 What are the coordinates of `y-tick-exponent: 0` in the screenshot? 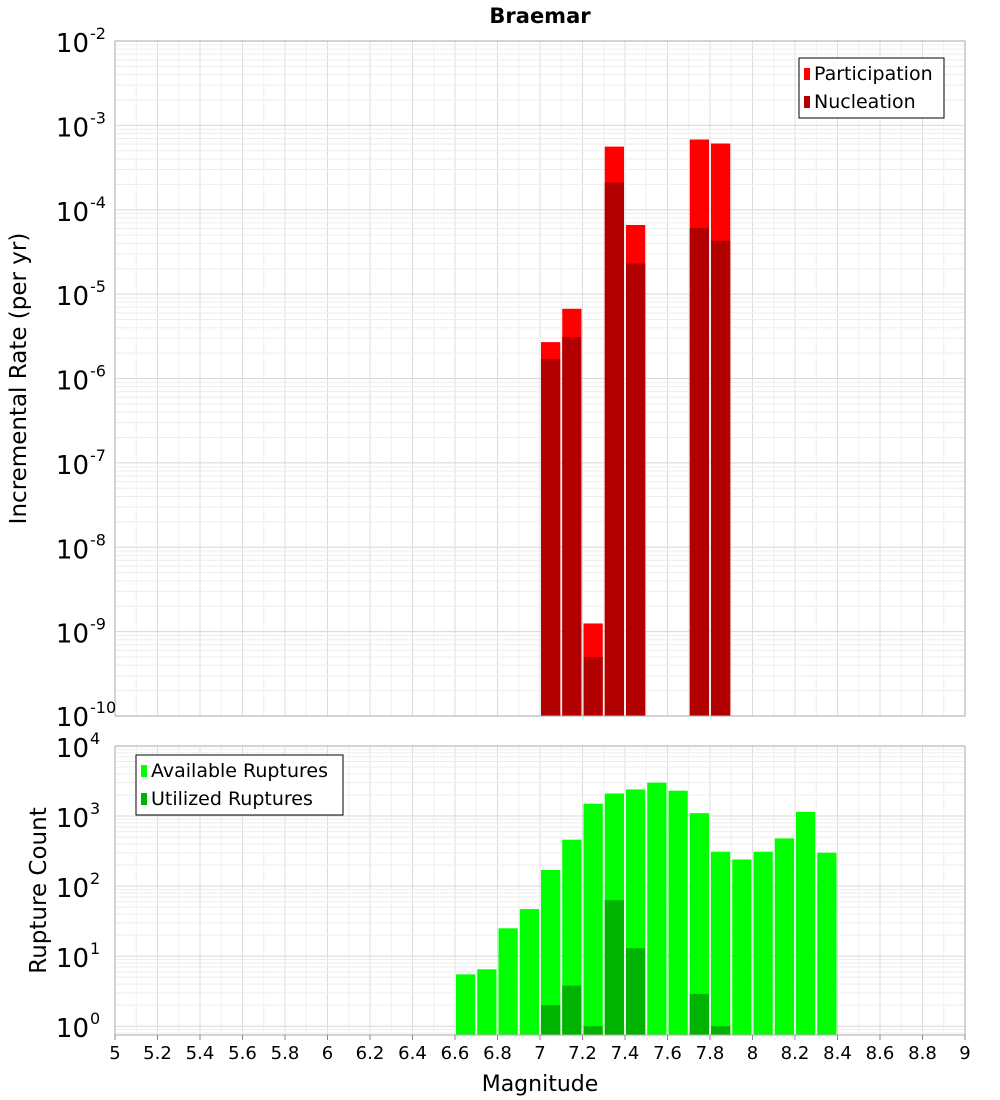 It's located at (95, 1018).